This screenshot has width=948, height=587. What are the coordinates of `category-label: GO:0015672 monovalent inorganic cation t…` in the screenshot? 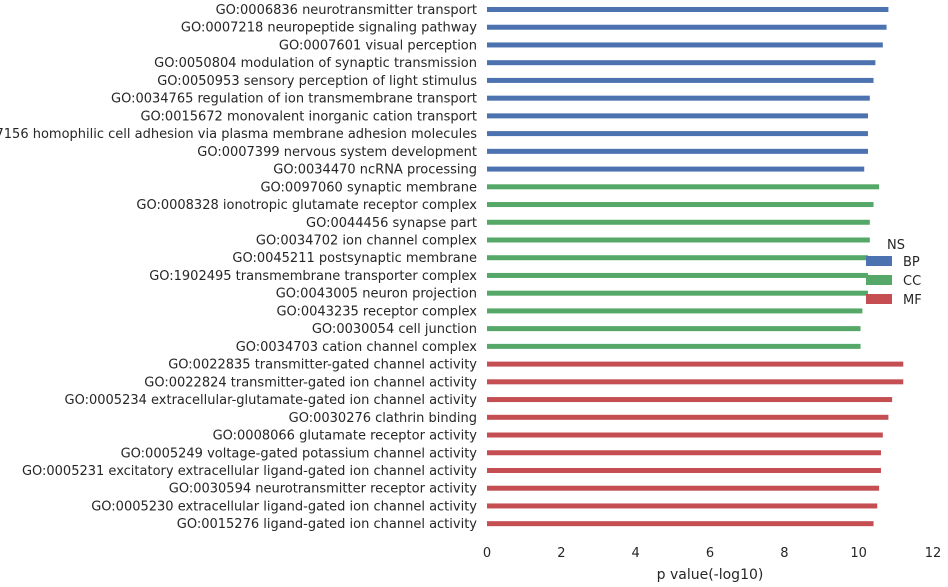 It's located at (308, 116).